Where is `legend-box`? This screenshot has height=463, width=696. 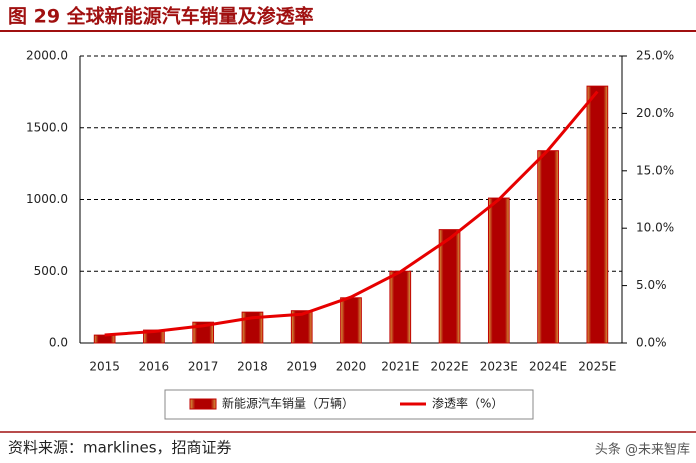
legend-box is located at coordinates (349, 404).